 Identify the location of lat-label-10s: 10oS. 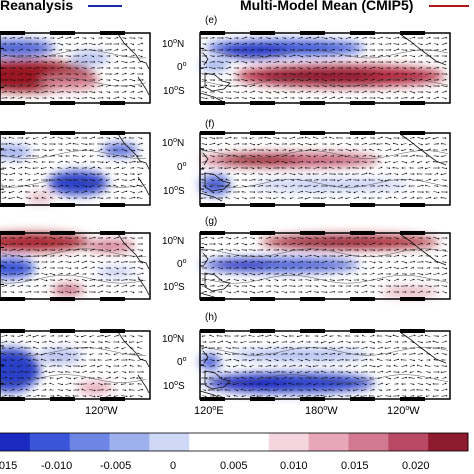
(174, 191).